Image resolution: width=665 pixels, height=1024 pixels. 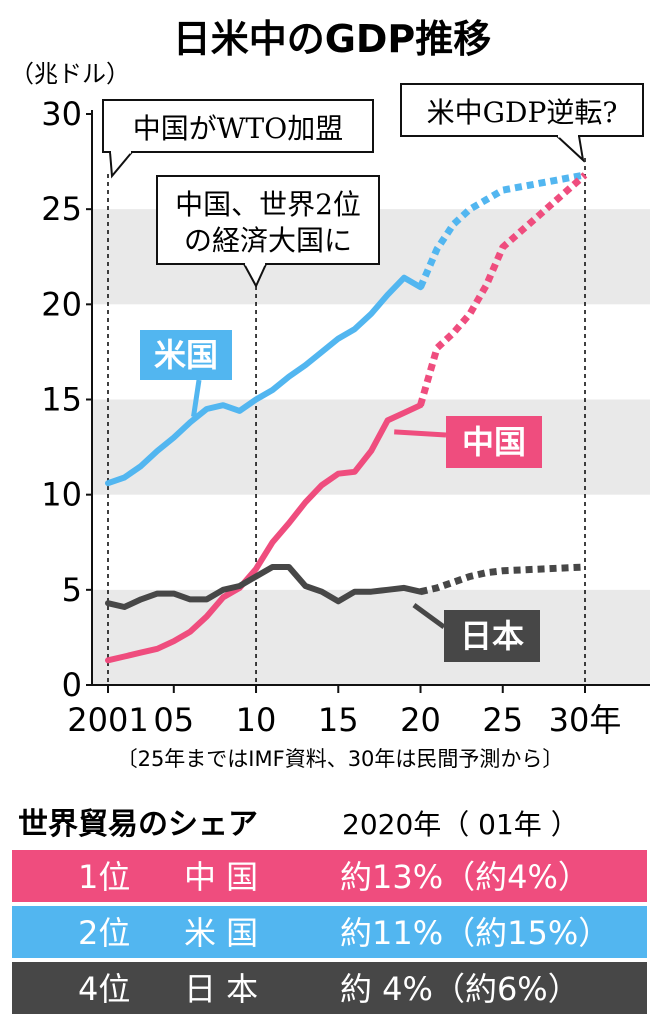 What do you see at coordinates (502, 720) in the screenshot?
I see `x-tick-label: 25` at bounding box center [502, 720].